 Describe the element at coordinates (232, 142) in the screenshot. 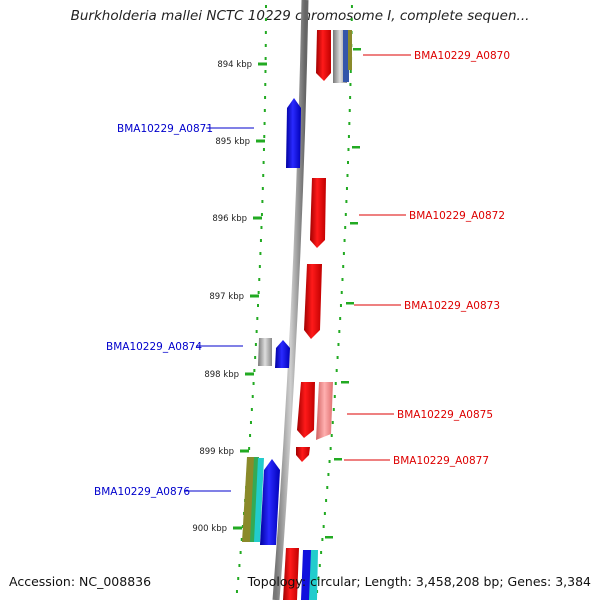

I see `tick-label: 895 kbp` at that location.